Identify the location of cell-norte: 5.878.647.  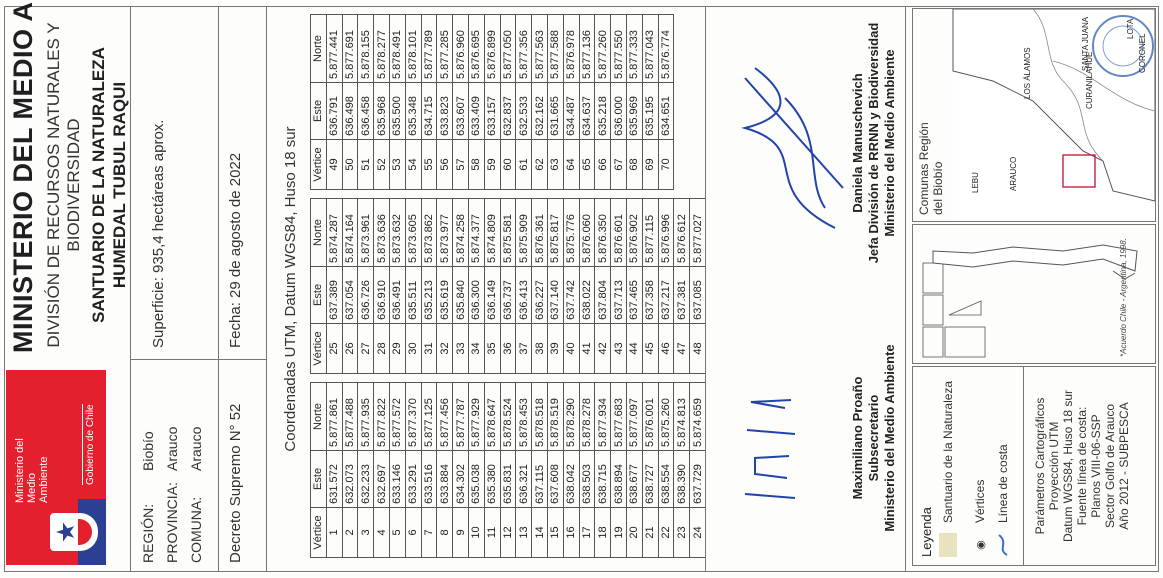
(492, 416).